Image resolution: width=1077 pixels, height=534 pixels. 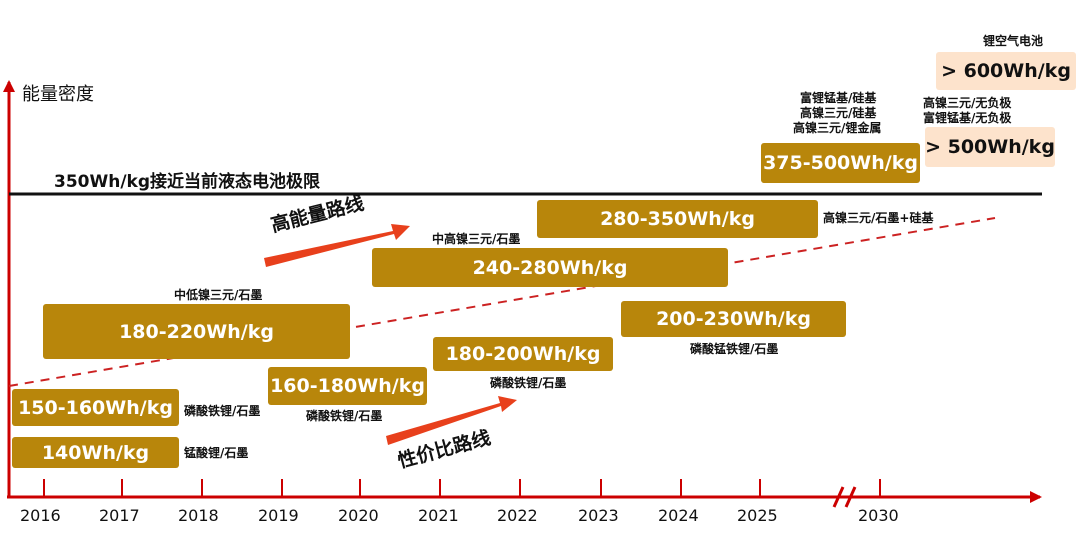 I want to click on limit-line-label: 350Wh/kg接近当前液态电池极限, so click(x=187, y=182).